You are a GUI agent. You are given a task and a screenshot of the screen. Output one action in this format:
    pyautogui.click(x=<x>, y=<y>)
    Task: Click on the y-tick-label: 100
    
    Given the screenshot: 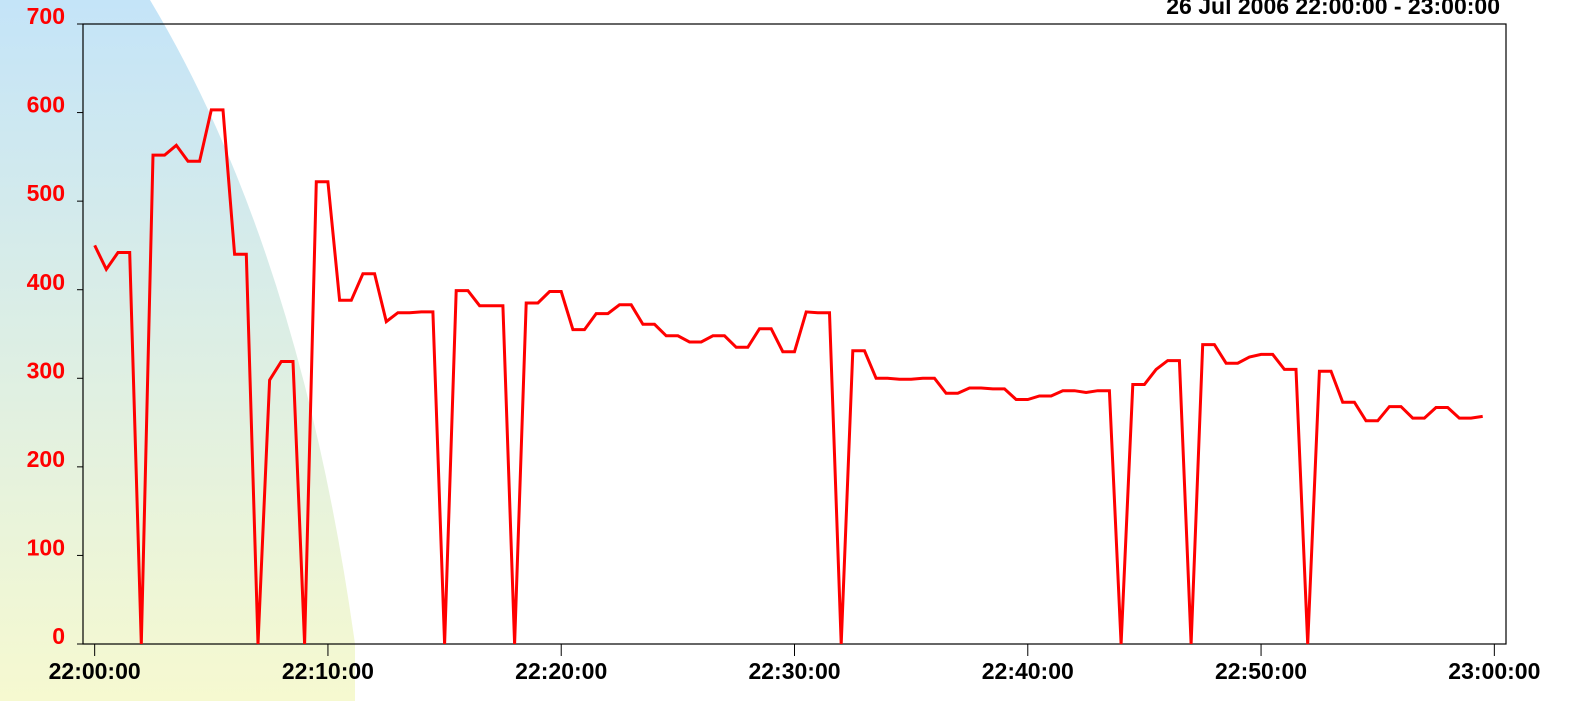 What is the action you would take?
    pyautogui.click(x=46, y=548)
    